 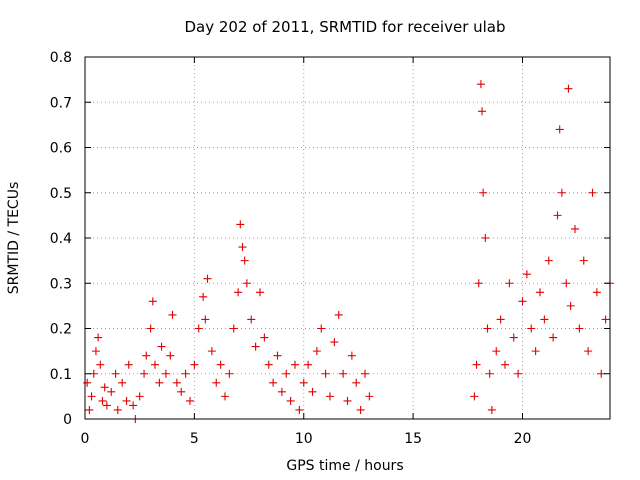 I want to click on x-tick-label: 0, so click(x=85, y=439).